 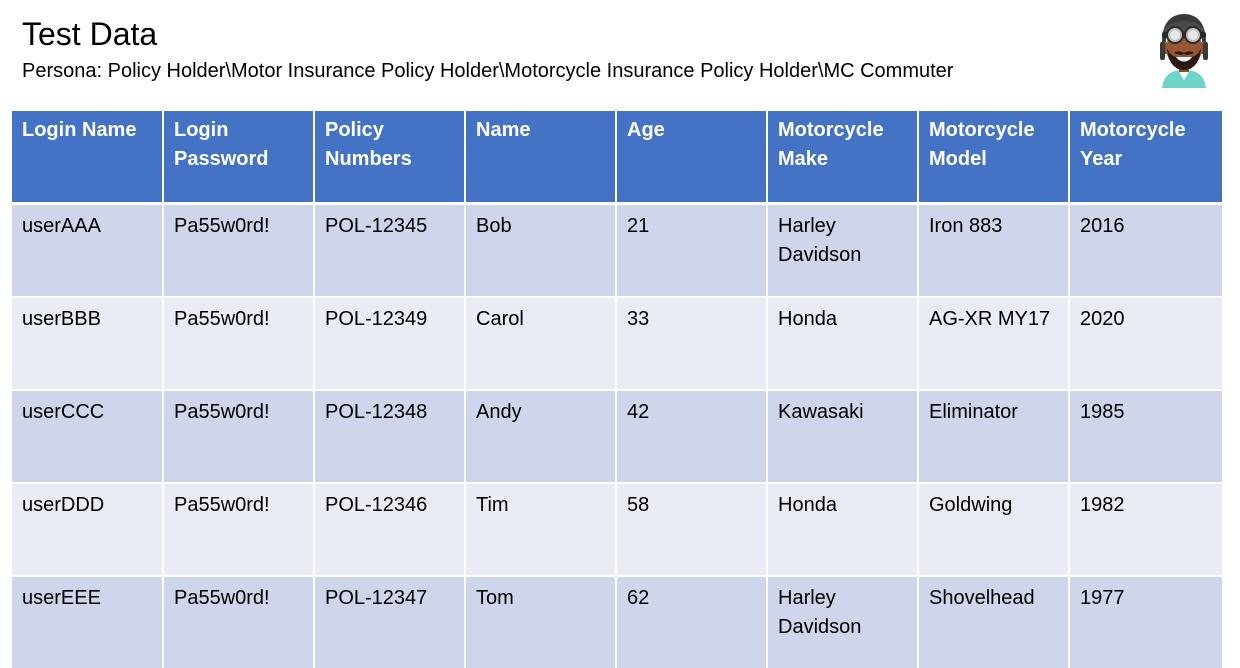 What do you see at coordinates (390, 343) in the screenshot?
I see `cell-policy-number: POL-12349` at bounding box center [390, 343].